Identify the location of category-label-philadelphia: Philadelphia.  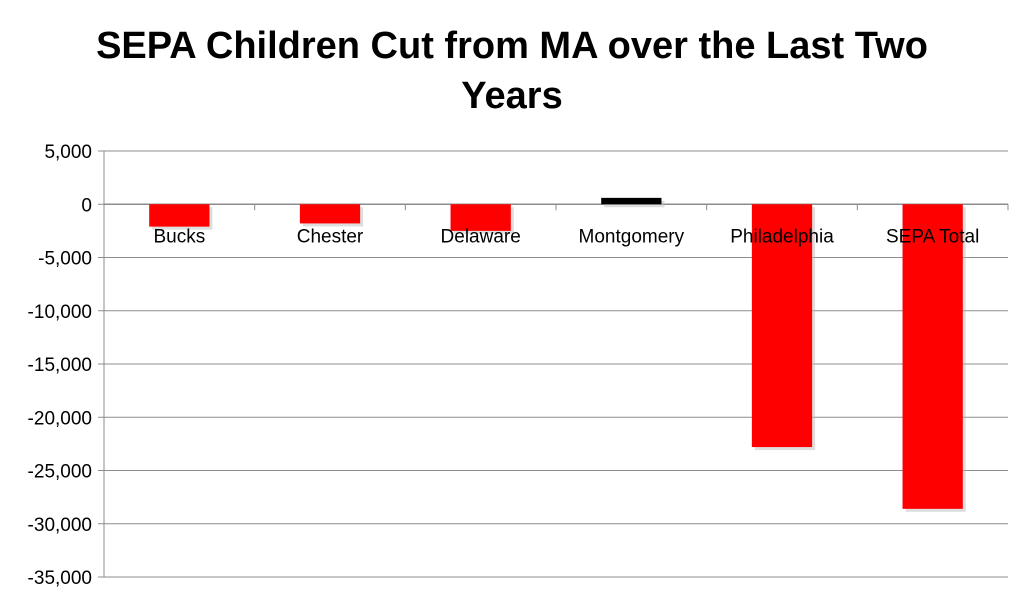
(782, 236).